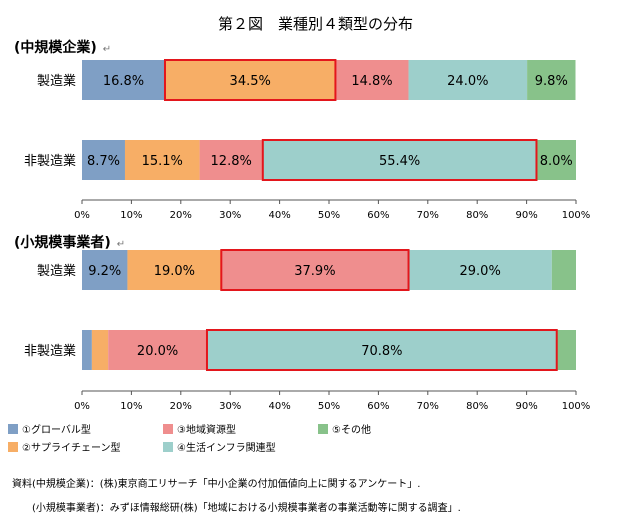 This screenshot has width=631, height=527. Describe the element at coordinates (226, 448) in the screenshot. I see `legend-label: ④生活インフラ関連型` at that location.